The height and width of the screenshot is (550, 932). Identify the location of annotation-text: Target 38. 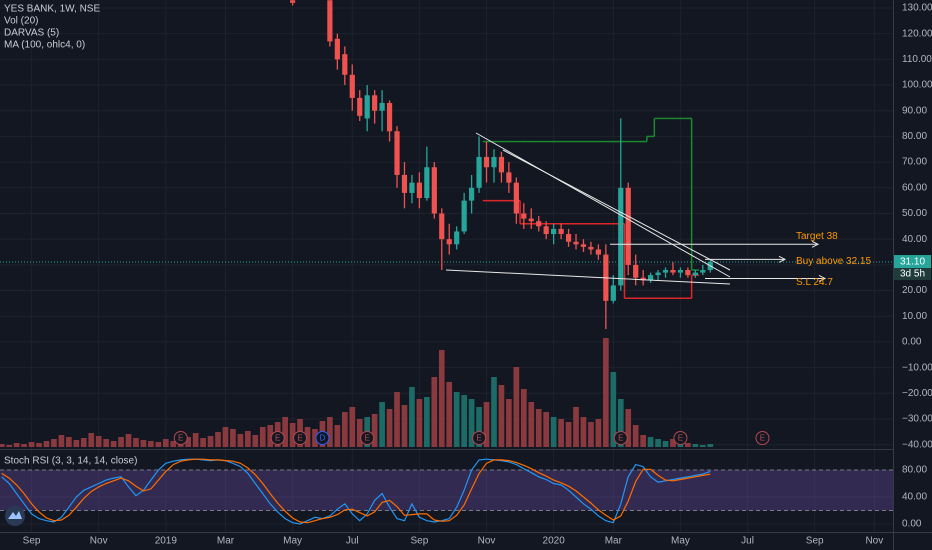
(817, 236).